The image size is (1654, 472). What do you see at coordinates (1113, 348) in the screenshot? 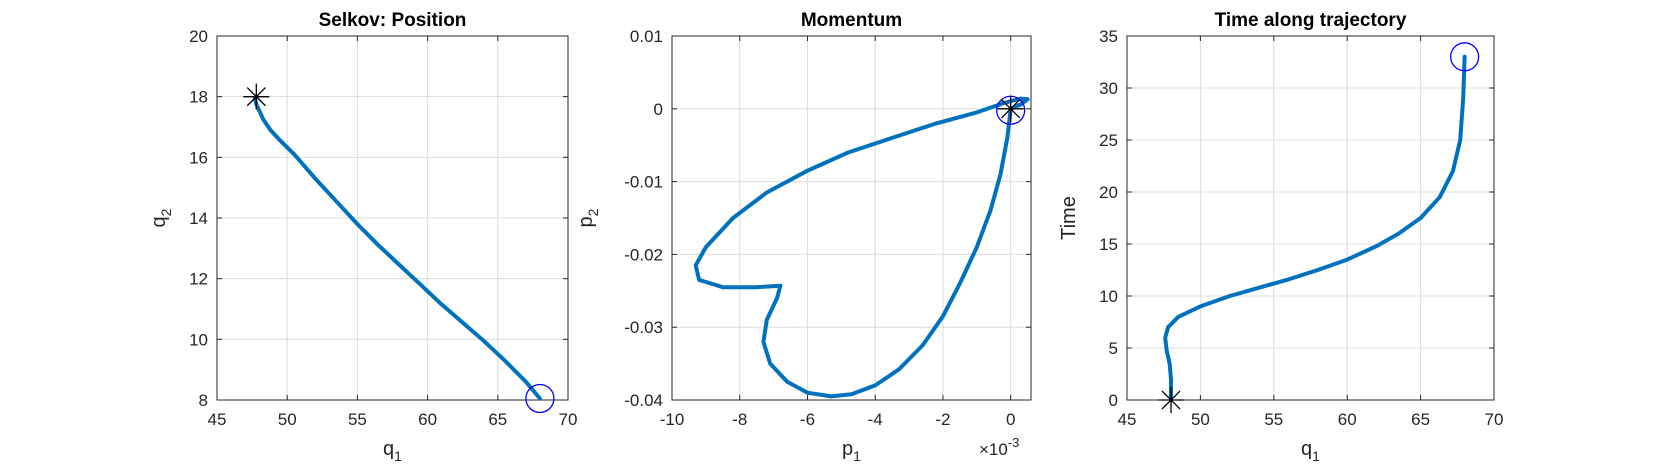
I see `y-tick-label: 5` at bounding box center [1113, 348].